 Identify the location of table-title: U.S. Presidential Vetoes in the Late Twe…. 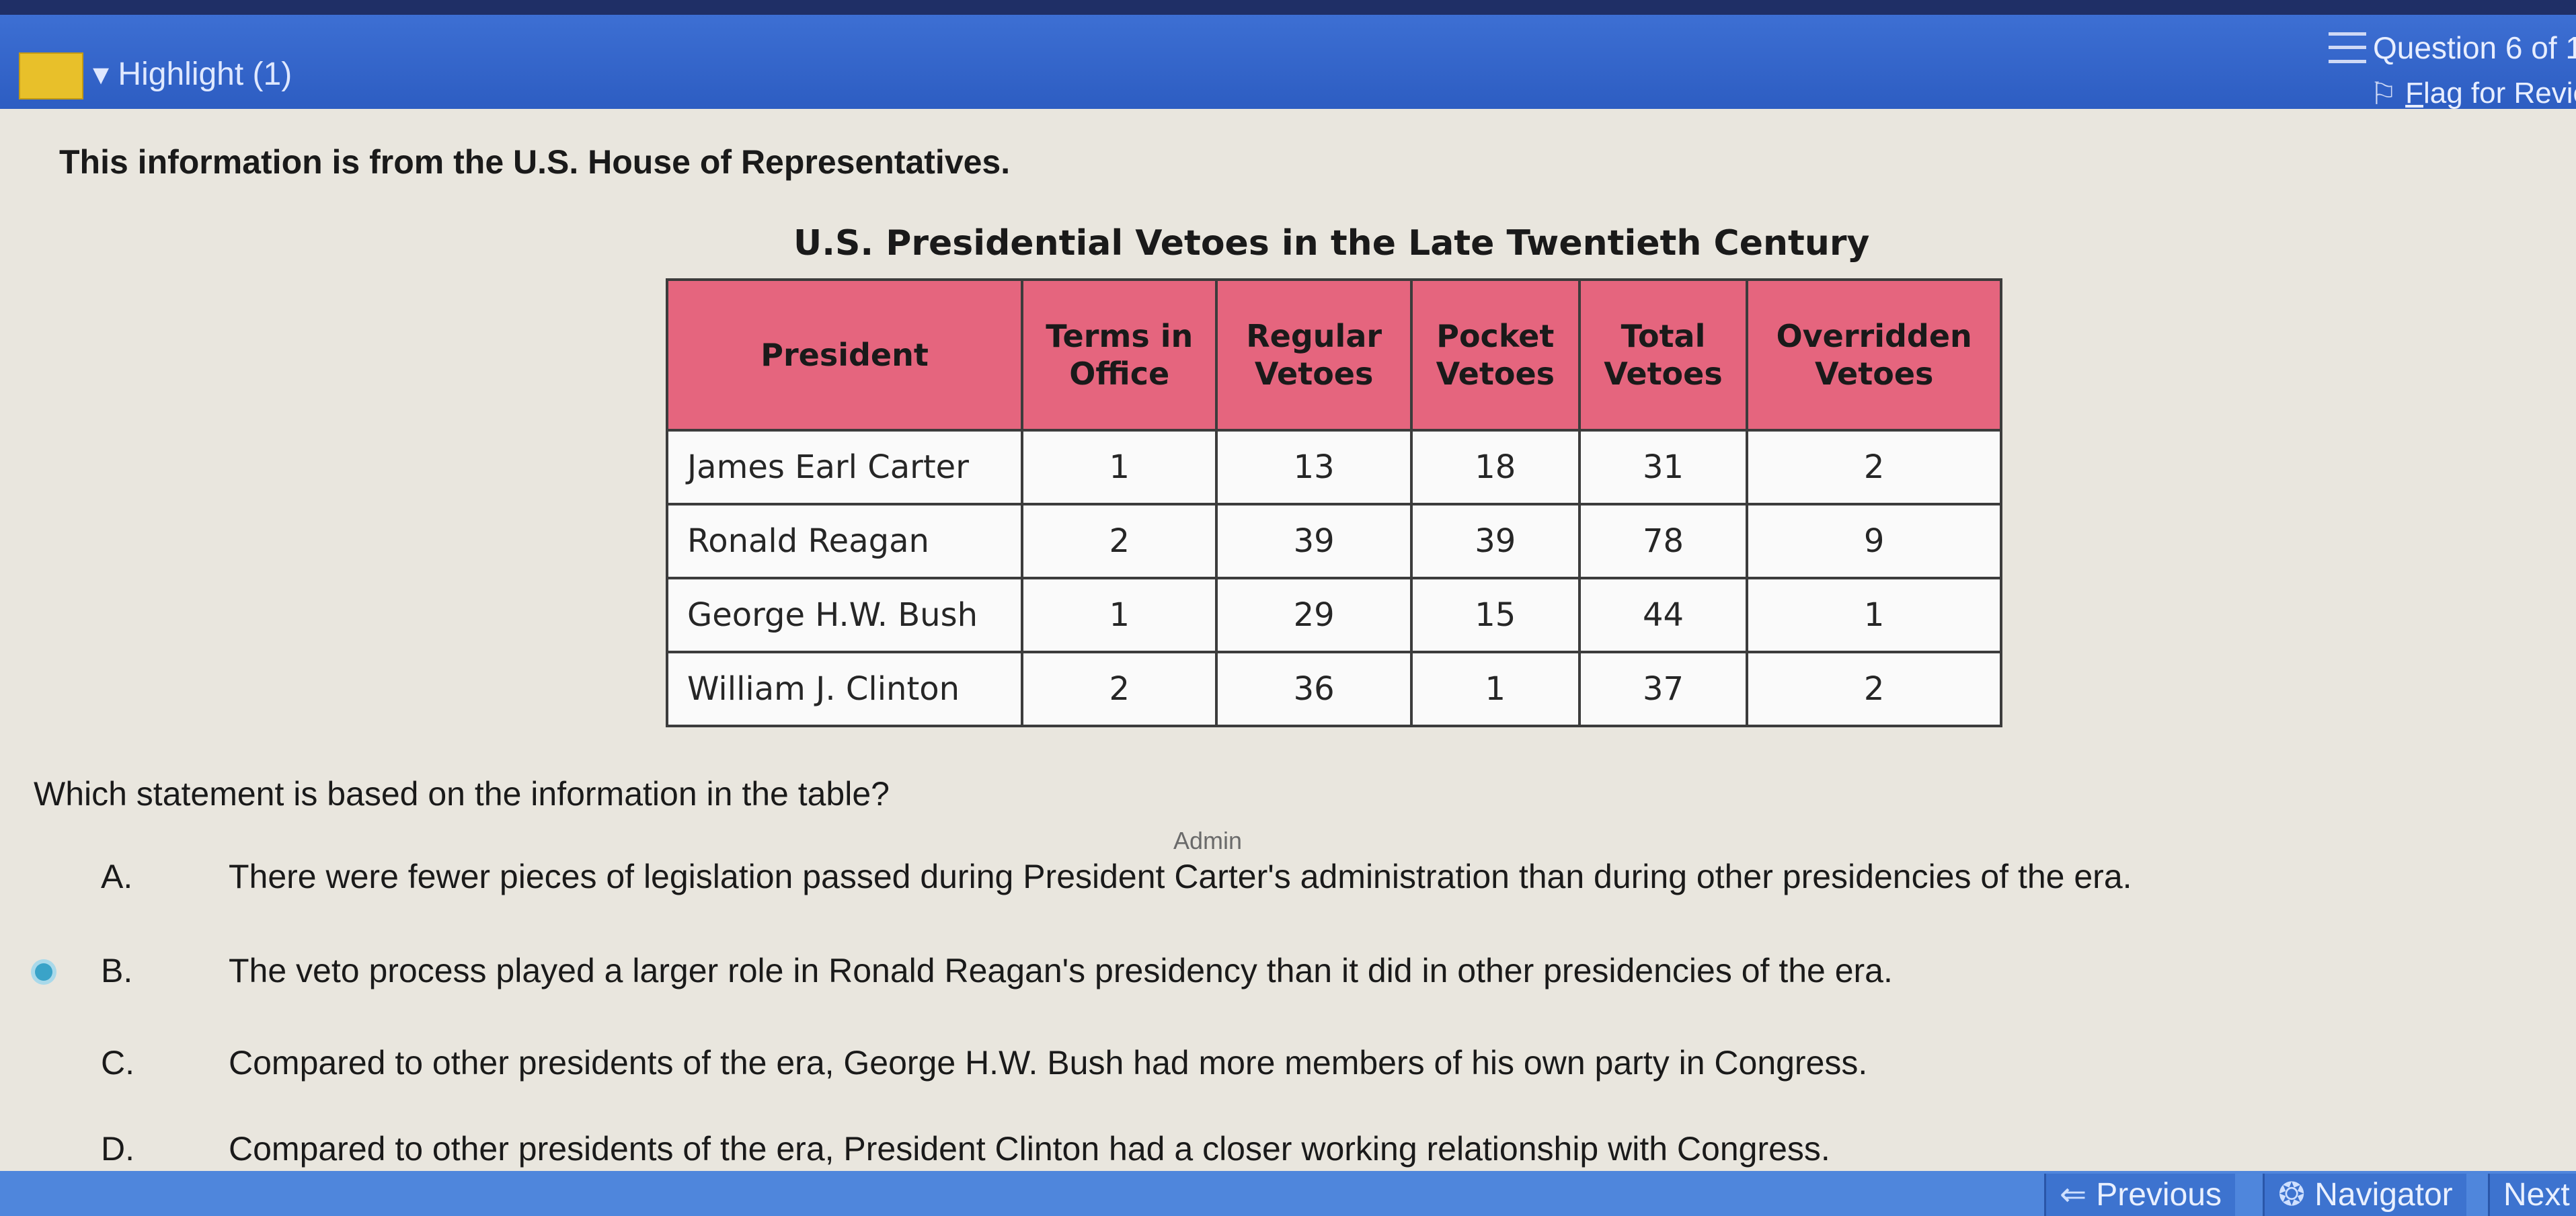
(1331, 244).